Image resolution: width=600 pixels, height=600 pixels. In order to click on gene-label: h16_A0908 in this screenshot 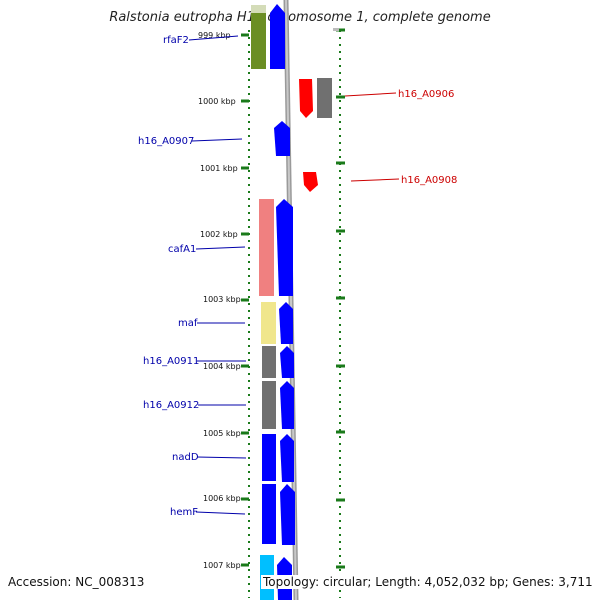, I will do `click(429, 180)`.